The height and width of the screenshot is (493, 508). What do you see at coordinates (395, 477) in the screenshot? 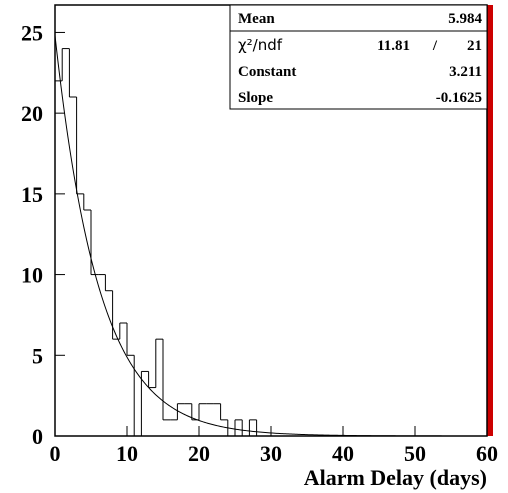
I see `x-axis-label: Alarm Delay (days)` at bounding box center [395, 477].